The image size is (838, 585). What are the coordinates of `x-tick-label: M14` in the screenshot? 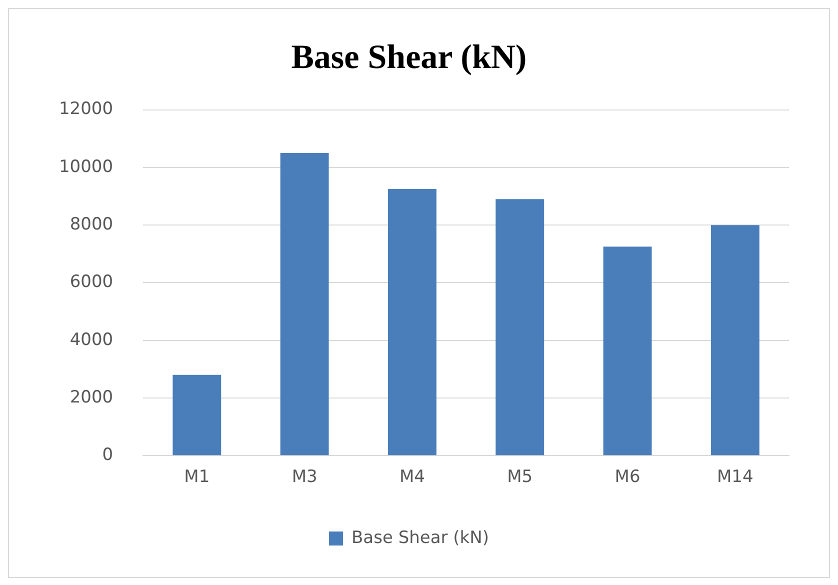 It's located at (735, 477).